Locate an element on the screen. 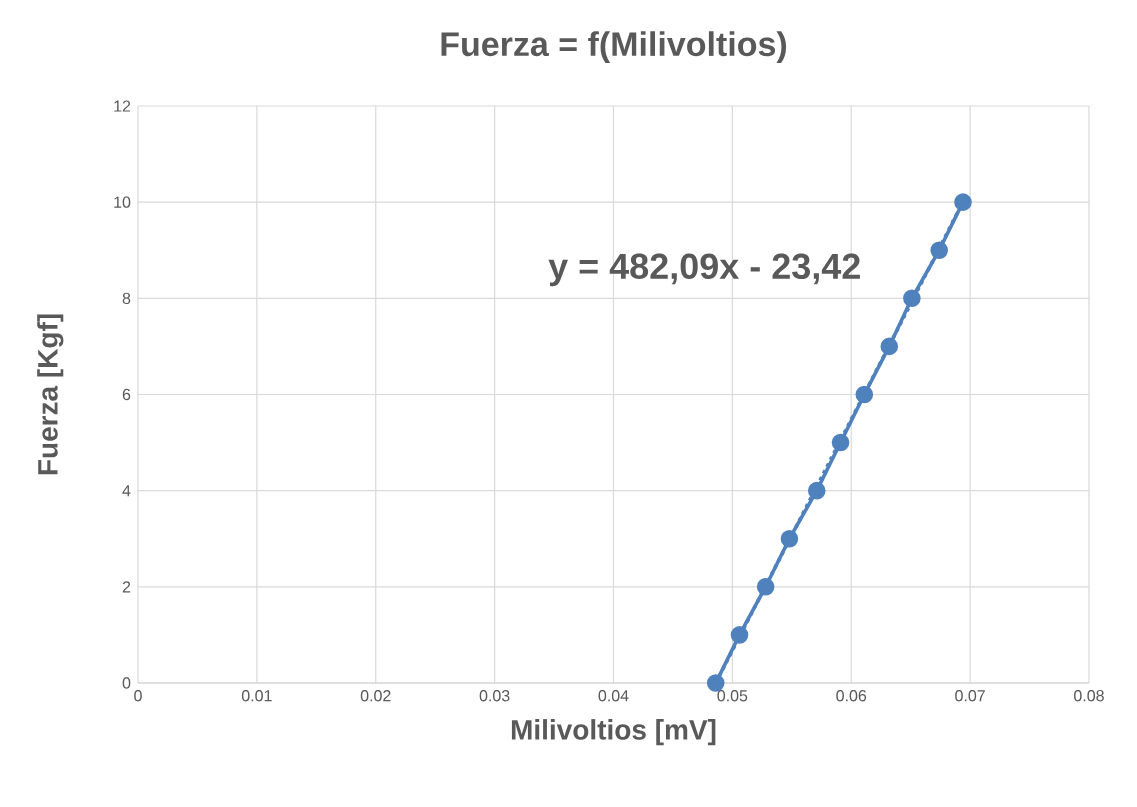 This screenshot has height=807, width=1137. y-tick-label: 12 is located at coordinates (122, 106).